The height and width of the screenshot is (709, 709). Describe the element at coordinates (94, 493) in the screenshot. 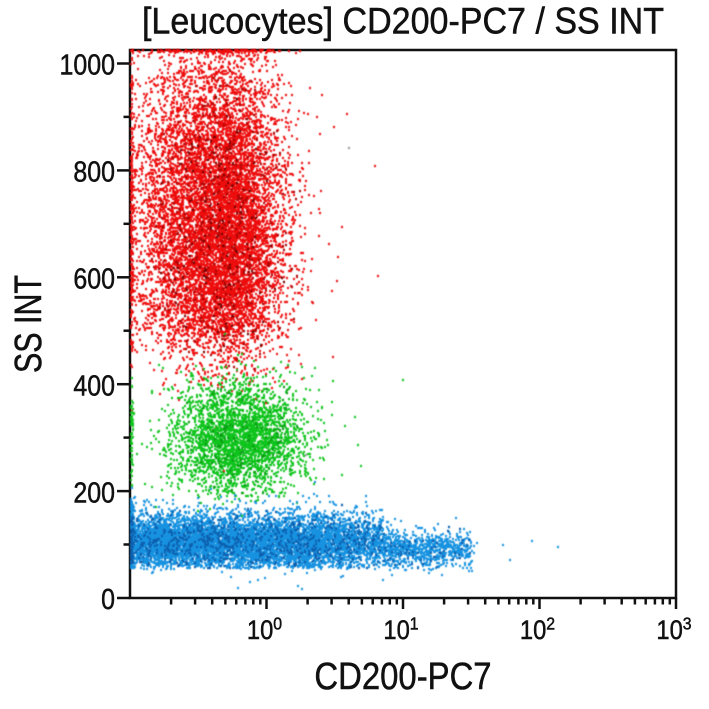

I see `svg-text: 200` at that location.